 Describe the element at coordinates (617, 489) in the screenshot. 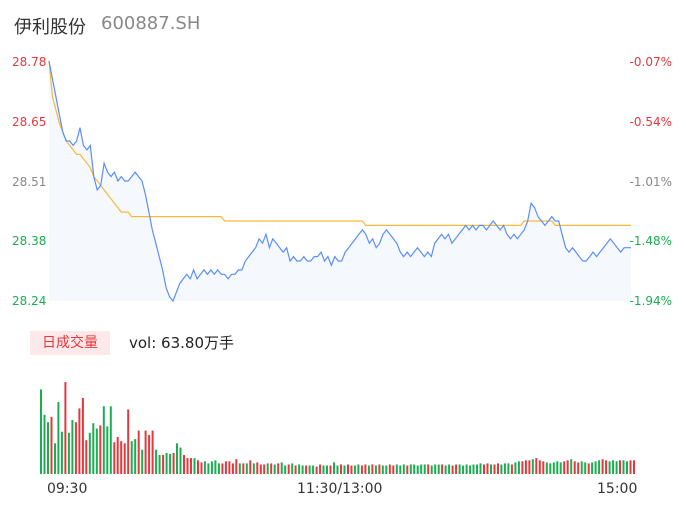

I see `x-tick-close: 15:00` at that location.